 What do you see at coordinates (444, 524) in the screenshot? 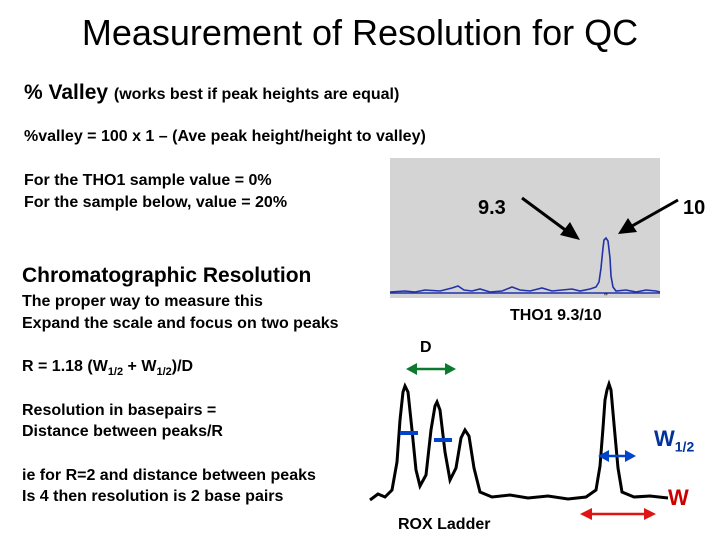
I see `rox-ladder-label: ROX Ladder` at bounding box center [444, 524].